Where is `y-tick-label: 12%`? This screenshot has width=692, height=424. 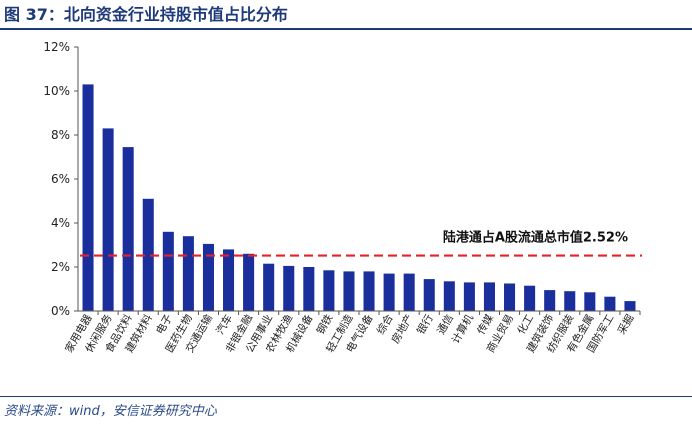
y-tick-label: 12% is located at coordinates (56, 47).